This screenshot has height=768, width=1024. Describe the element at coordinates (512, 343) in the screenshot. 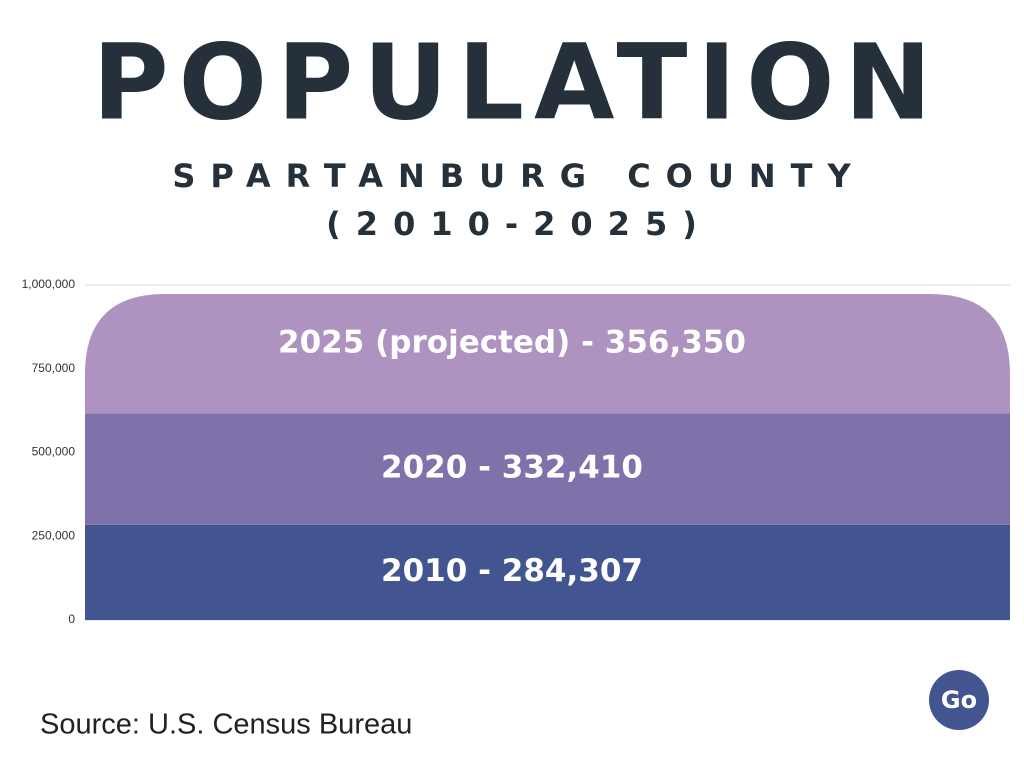

I see `data-label: 2025 (projected) - 356,350` at that location.